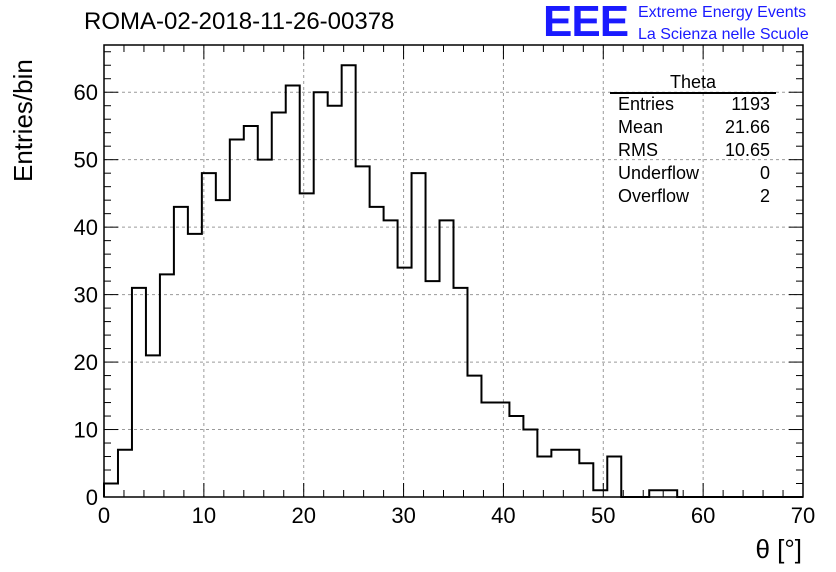 The height and width of the screenshot is (572, 836). I want to click on x-tick-label: 10, so click(204, 515).